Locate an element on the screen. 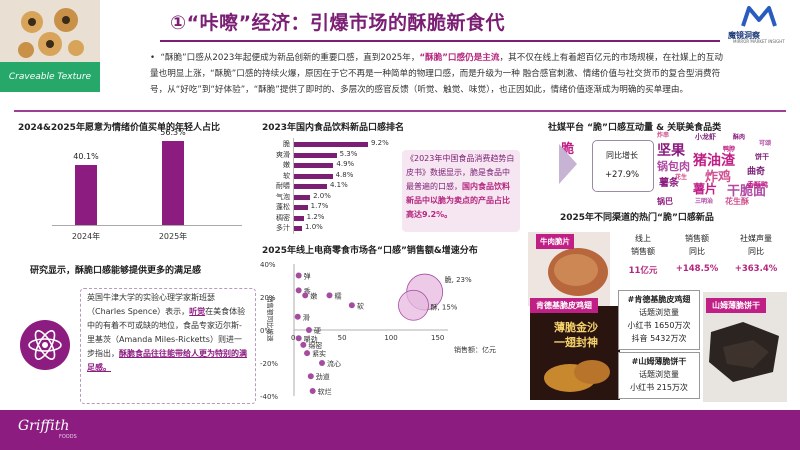 This screenshot has height=450, width=800. kfc-stats-title: #肯德基脆皮鸡翅 is located at coordinates (659, 299).